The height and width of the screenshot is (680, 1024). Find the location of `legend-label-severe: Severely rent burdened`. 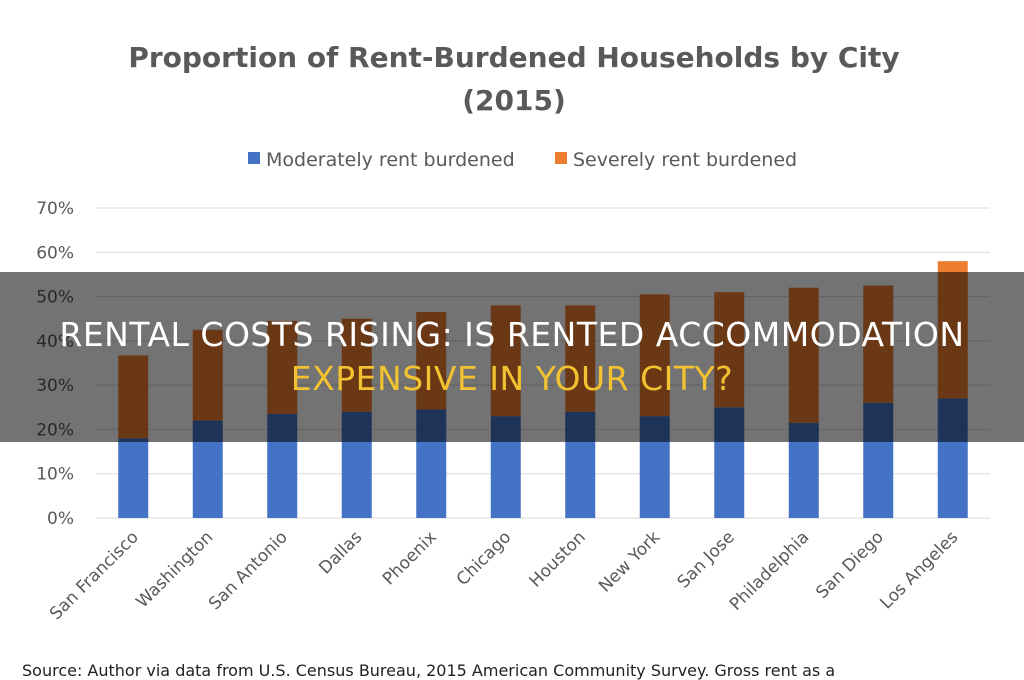

legend-label-severe: Severely rent burdened is located at coordinates (685, 160).